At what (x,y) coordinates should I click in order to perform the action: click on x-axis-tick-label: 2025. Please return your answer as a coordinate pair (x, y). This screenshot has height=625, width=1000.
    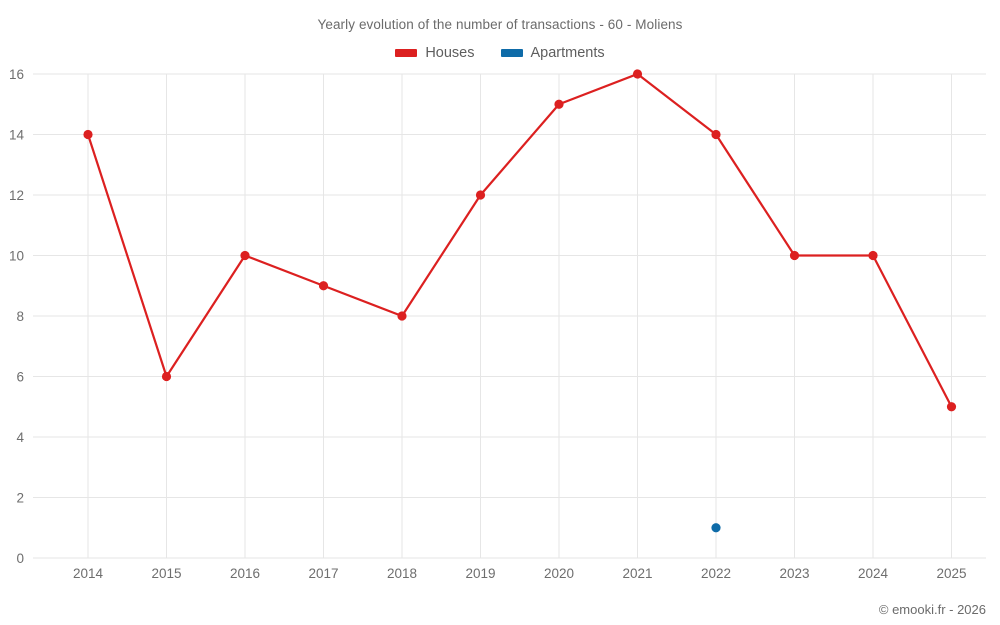
    Looking at the image, I should click on (951, 573).